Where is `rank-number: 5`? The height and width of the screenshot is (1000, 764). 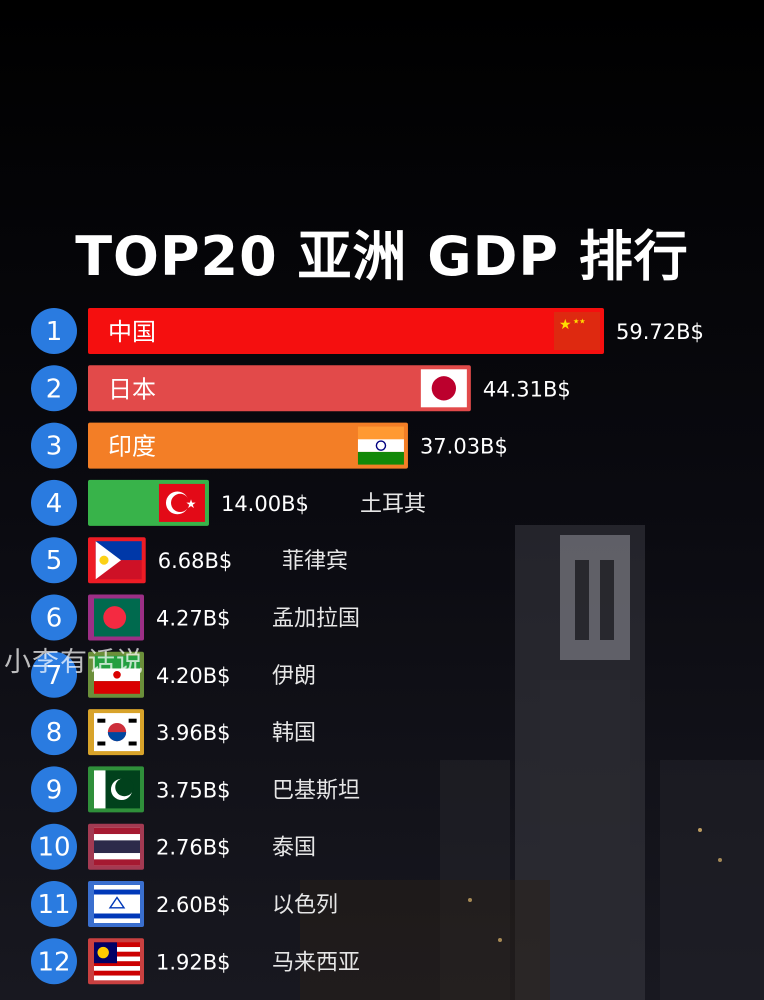
rank-number: 5 is located at coordinates (54, 561).